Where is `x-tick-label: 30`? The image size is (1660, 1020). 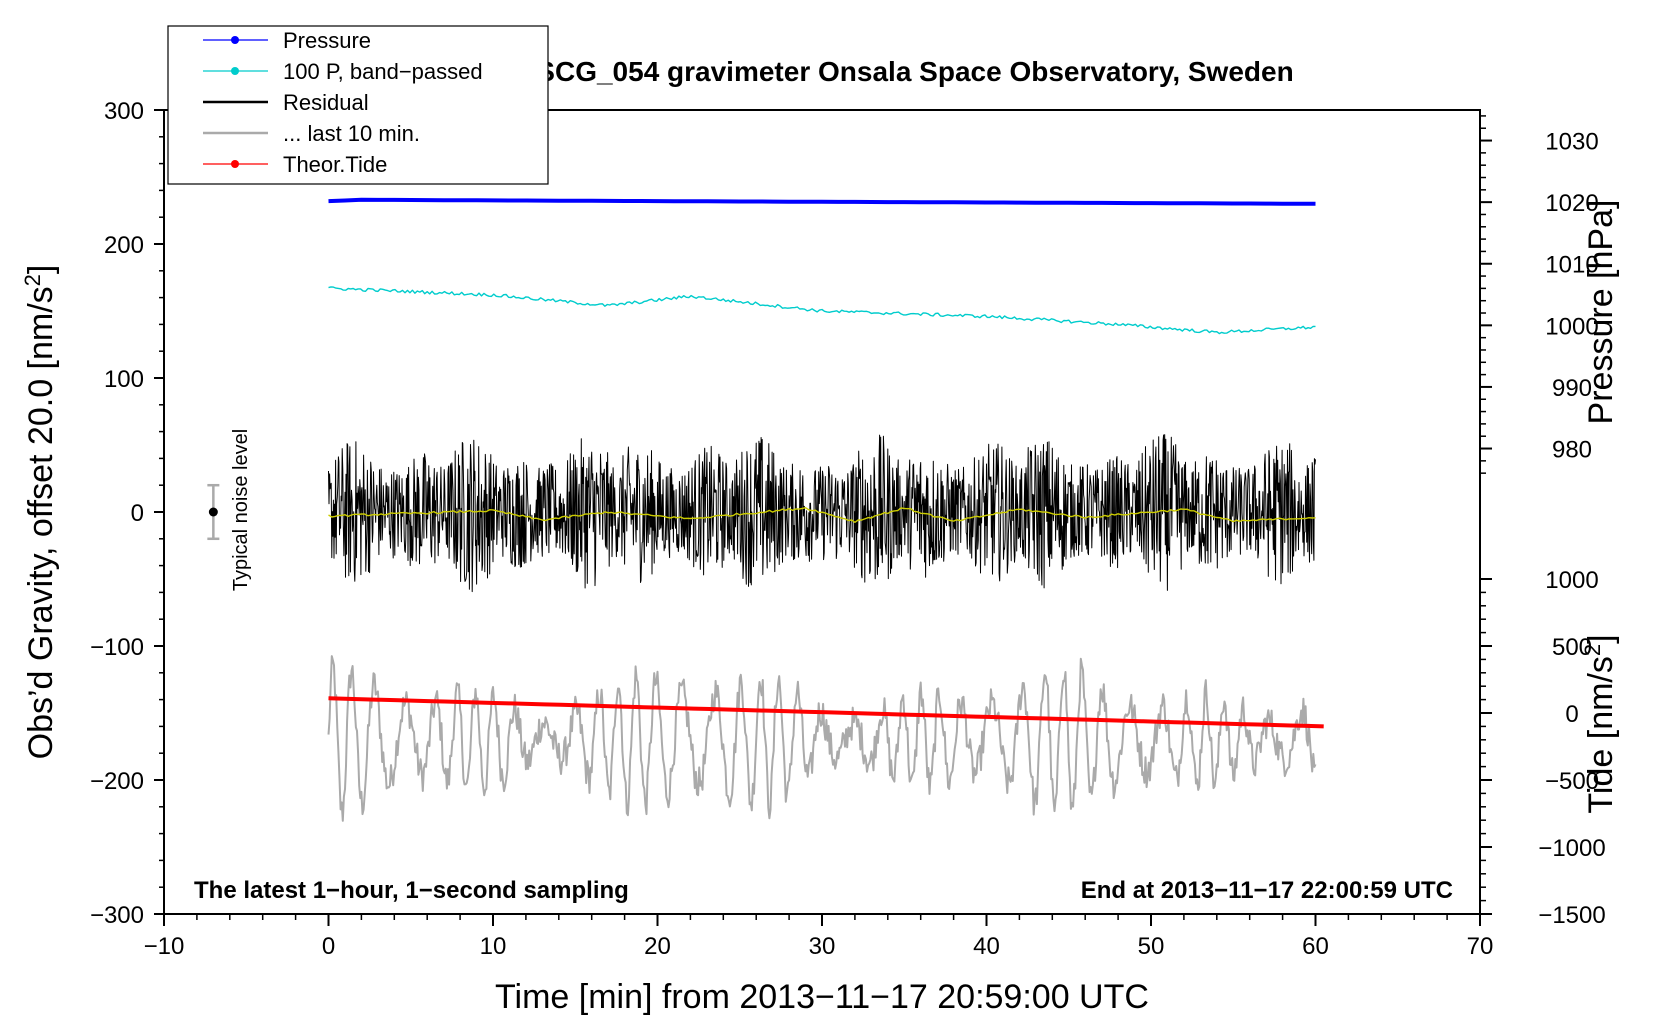 x-tick-label: 30 is located at coordinates (822, 946).